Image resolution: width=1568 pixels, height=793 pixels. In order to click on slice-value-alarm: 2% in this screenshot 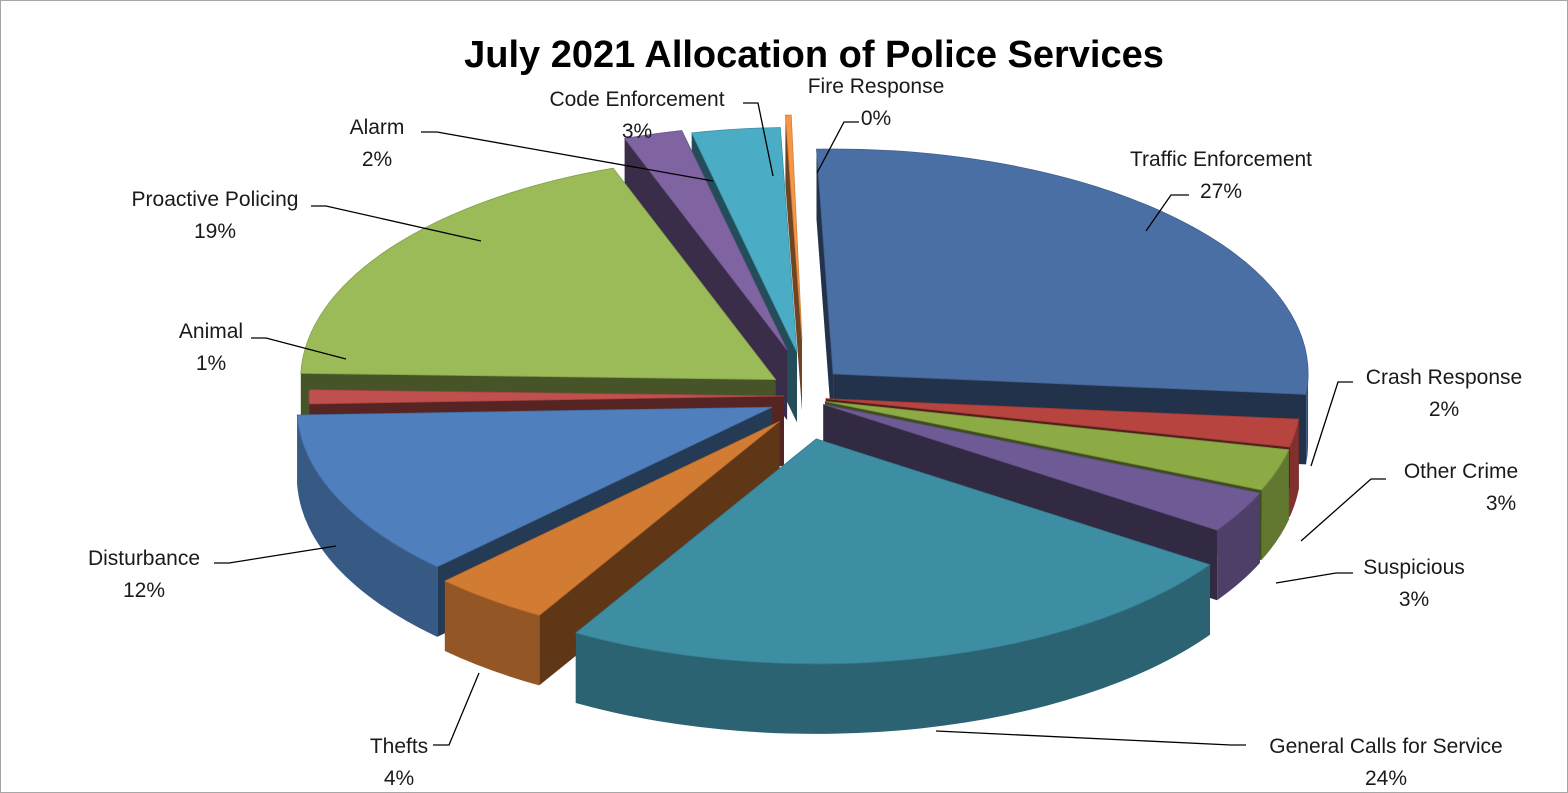, I will do `click(377, 159)`.